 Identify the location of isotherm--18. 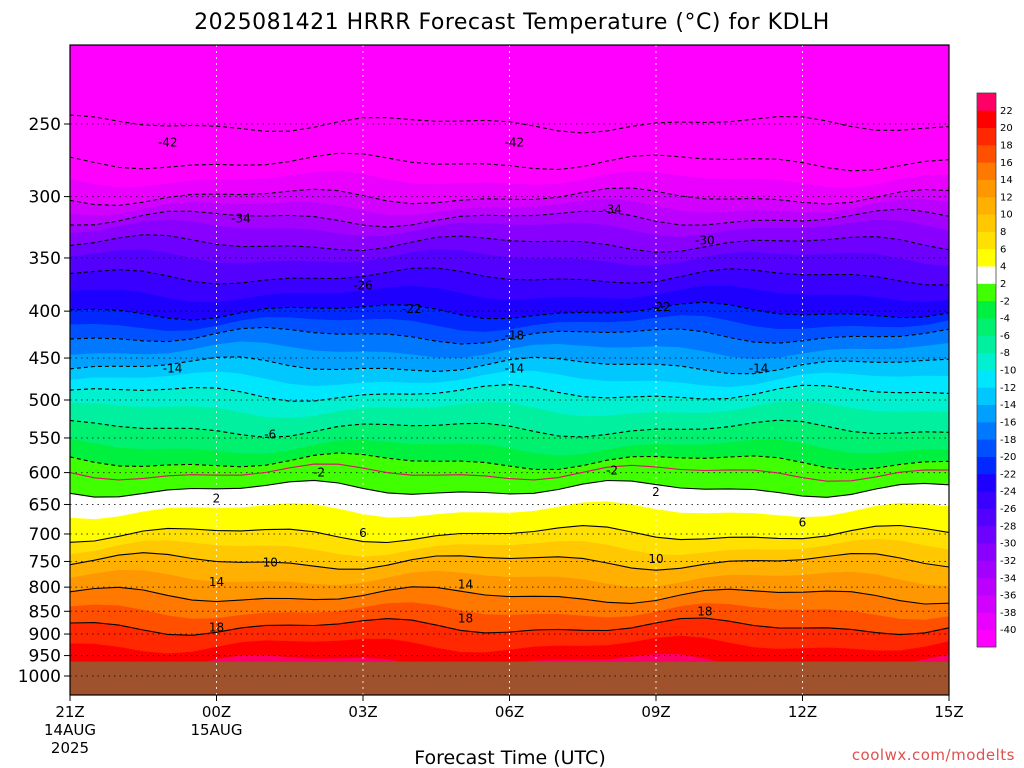
(509, 335).